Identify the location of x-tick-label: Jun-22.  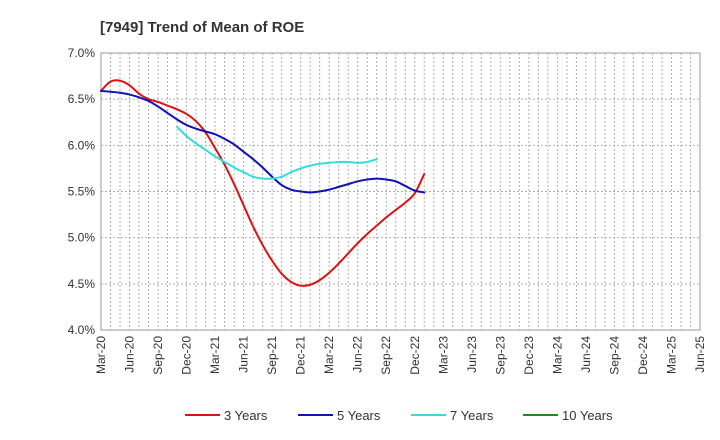
(358, 354).